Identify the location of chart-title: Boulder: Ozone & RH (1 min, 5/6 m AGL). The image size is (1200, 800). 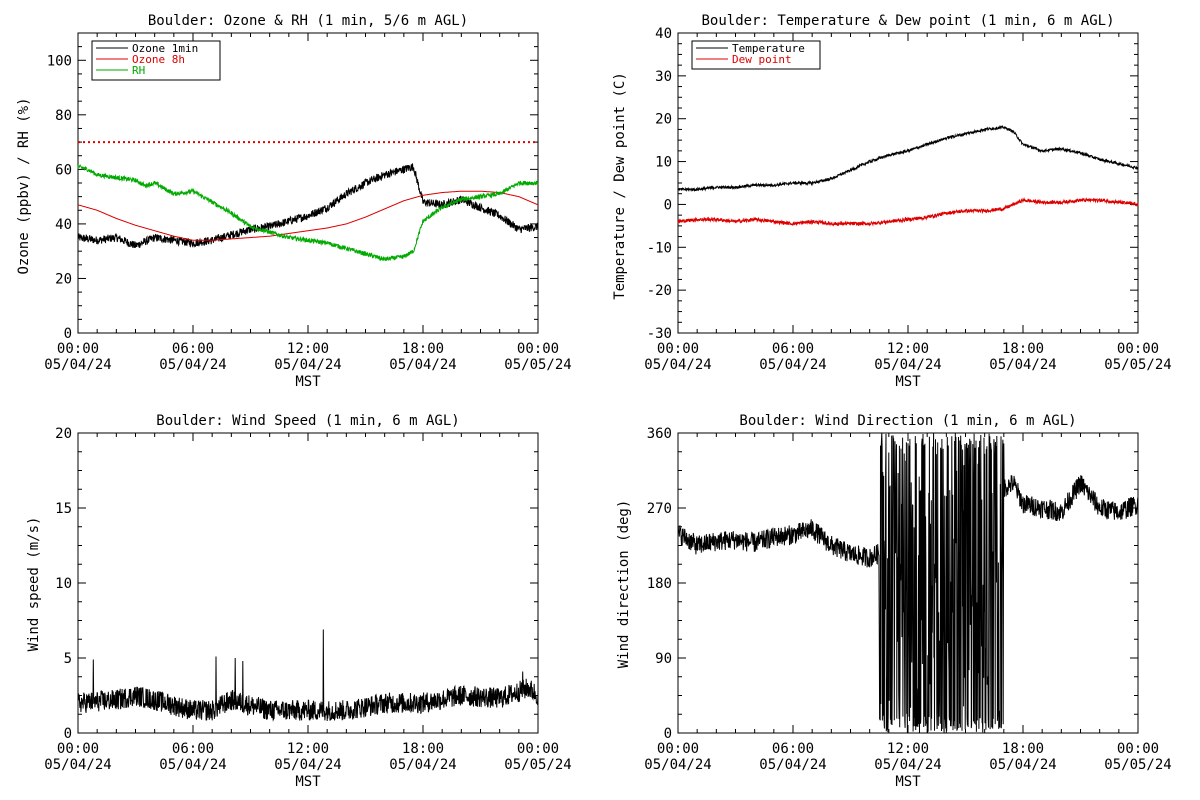
(308, 21).